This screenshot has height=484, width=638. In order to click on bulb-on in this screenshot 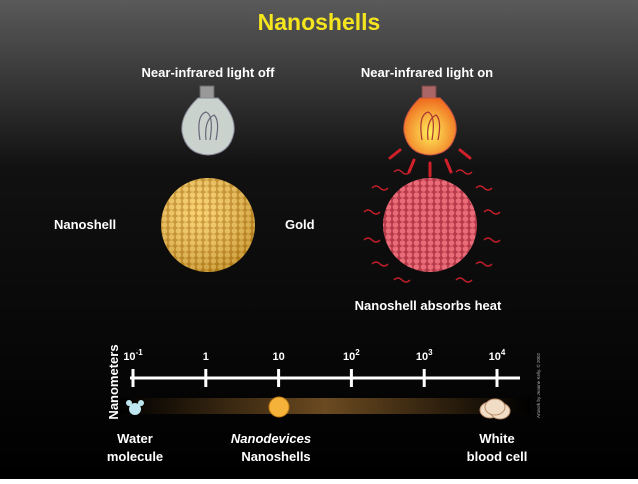, I will do `click(430, 131)`.